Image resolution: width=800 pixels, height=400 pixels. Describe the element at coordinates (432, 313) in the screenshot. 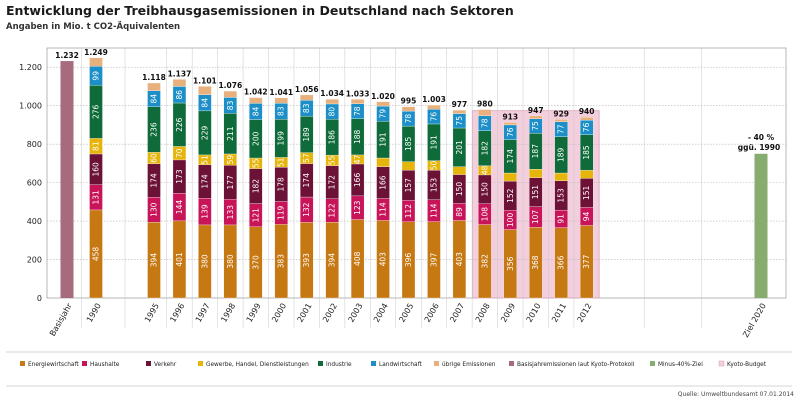

I see `x-tick-label-2006: 2006` at that location.